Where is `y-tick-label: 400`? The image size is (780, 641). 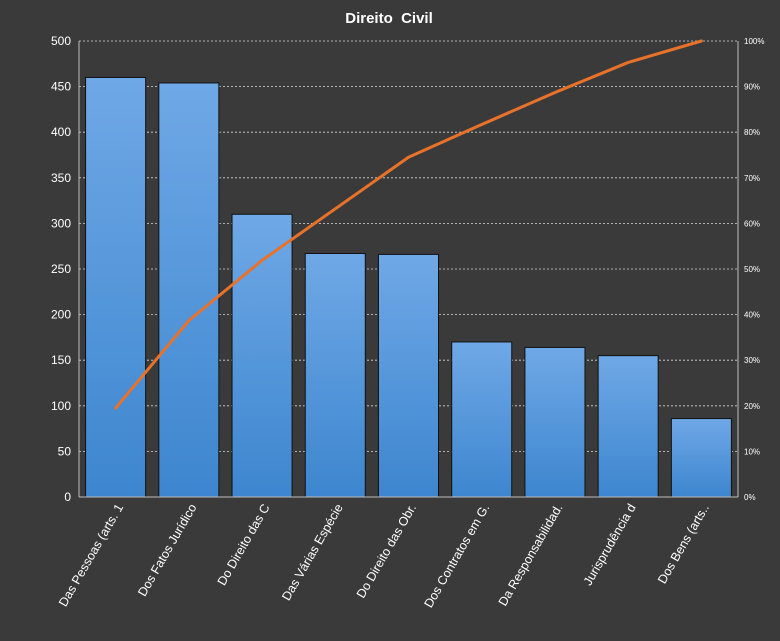 y-tick-label: 400 is located at coordinates (61, 132).